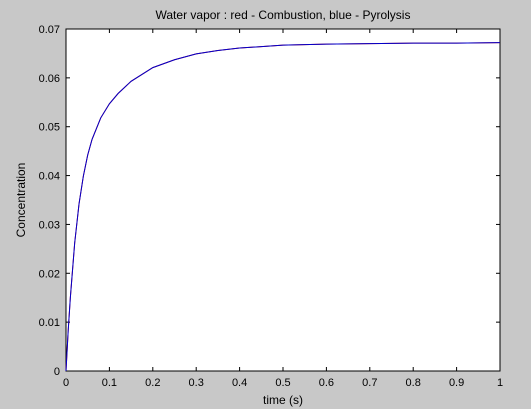 The image size is (531, 409). I want to click on x-tick-label: 0.8, so click(413, 383).